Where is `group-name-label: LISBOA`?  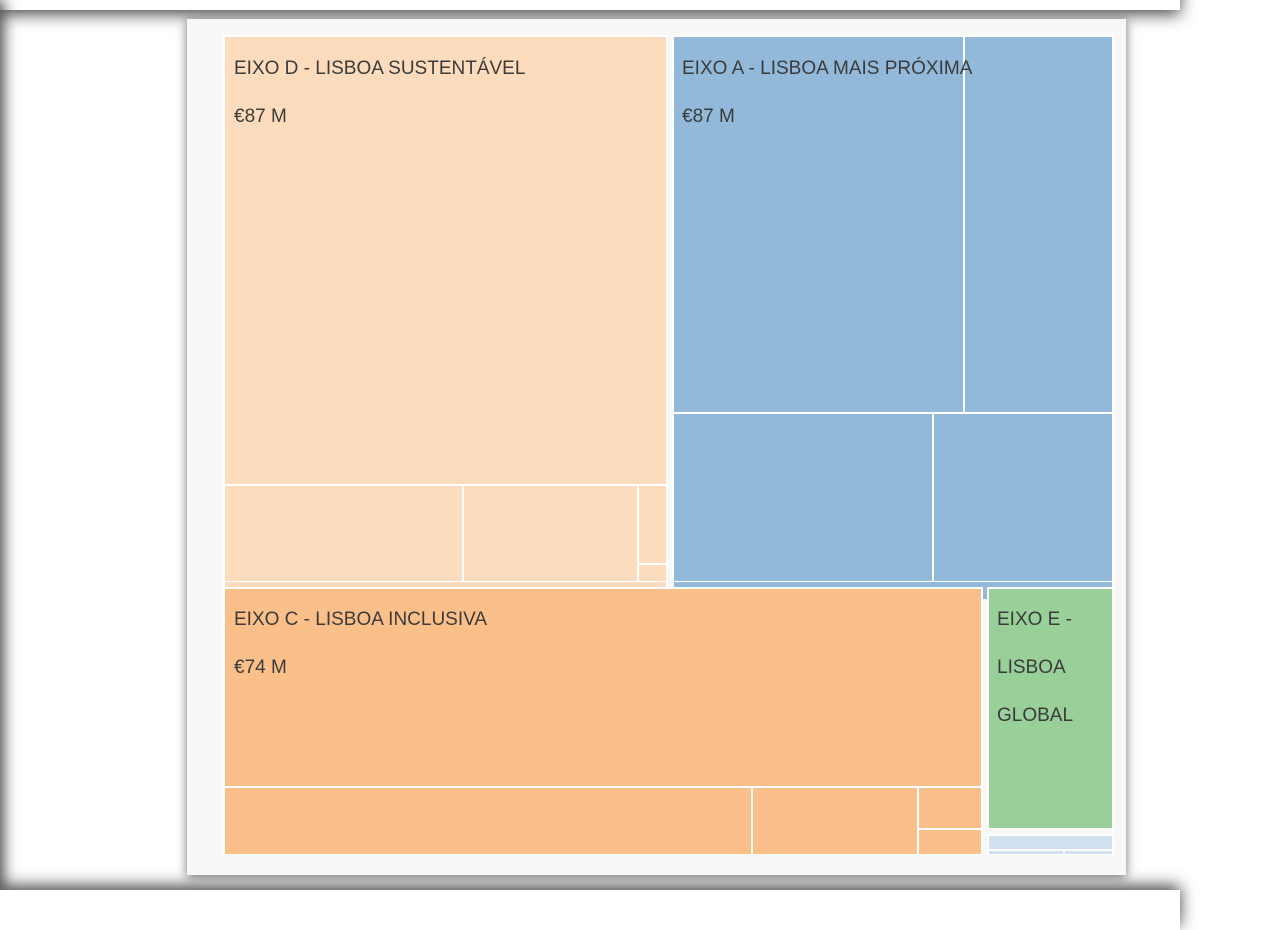
group-name-label: LISBOA is located at coordinates (1031, 667).